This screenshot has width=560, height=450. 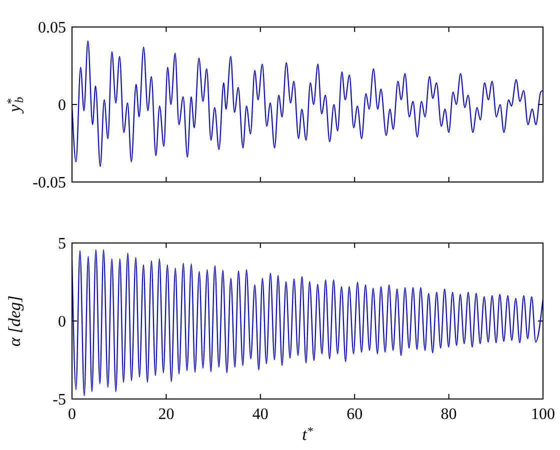 What do you see at coordinates (62, 244) in the screenshot?
I see `y-tick-label: 5` at bounding box center [62, 244].